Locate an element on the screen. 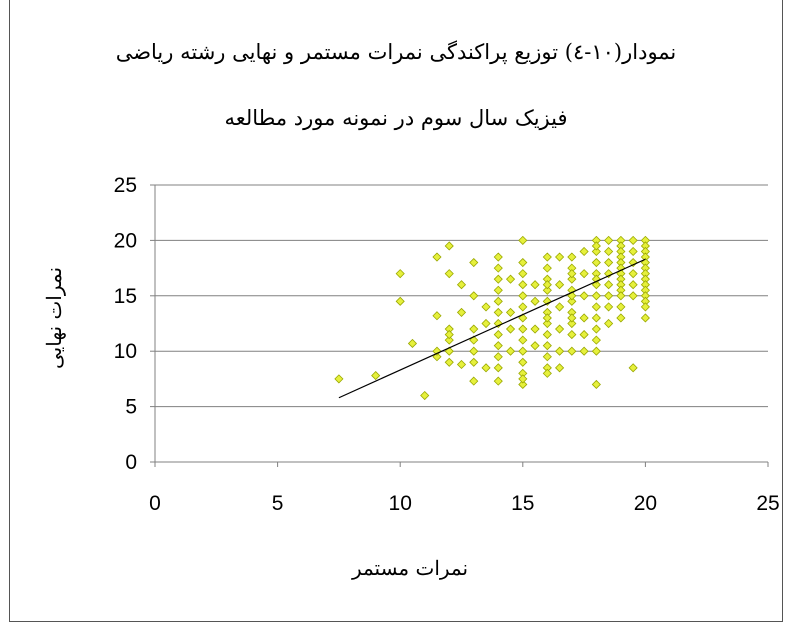 The height and width of the screenshot is (624, 792). trendline is located at coordinates (492, 328).